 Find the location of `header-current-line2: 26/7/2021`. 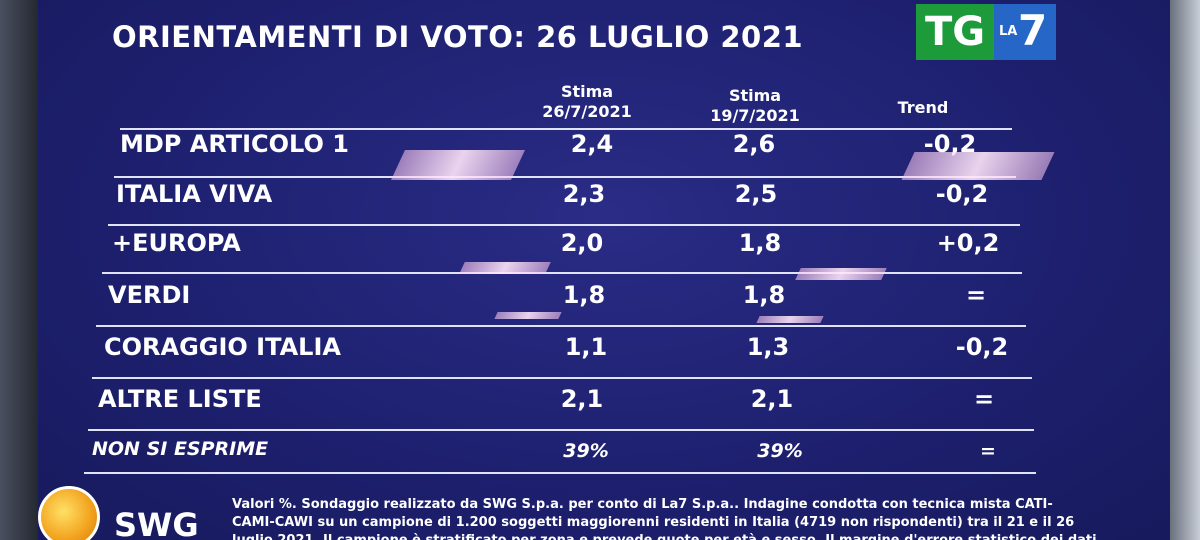

header-current-line2: 26/7/2021 is located at coordinates (587, 111).